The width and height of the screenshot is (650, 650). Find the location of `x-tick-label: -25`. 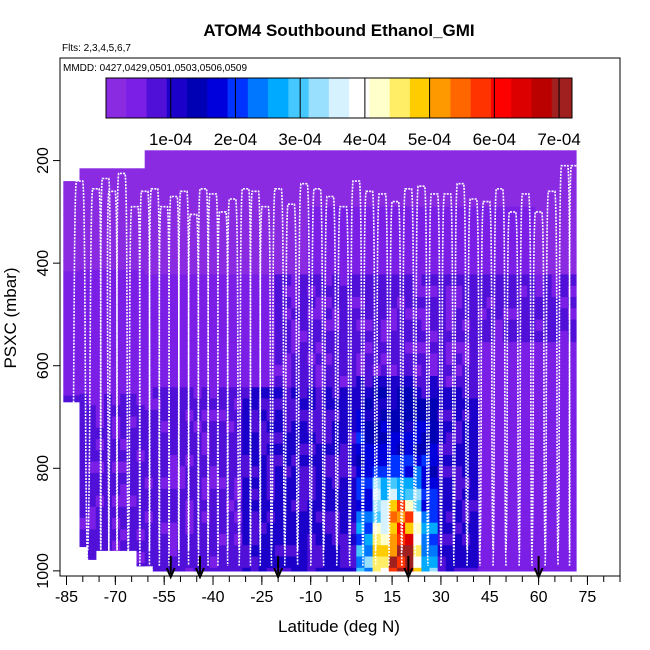

x-tick-label: -25 is located at coordinates (261, 597).